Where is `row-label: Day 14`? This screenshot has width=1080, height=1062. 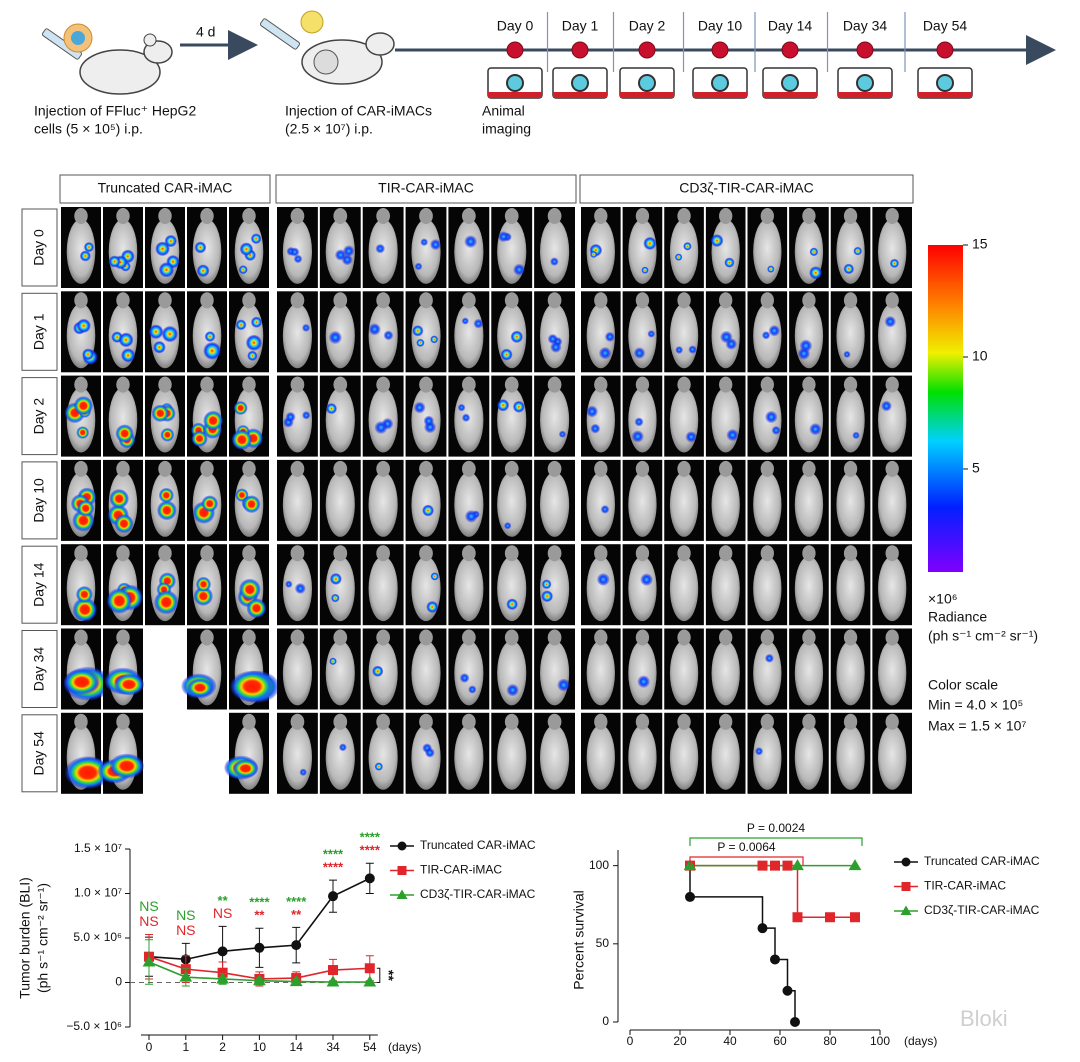 row-label: Day 14 is located at coordinates (39, 584).